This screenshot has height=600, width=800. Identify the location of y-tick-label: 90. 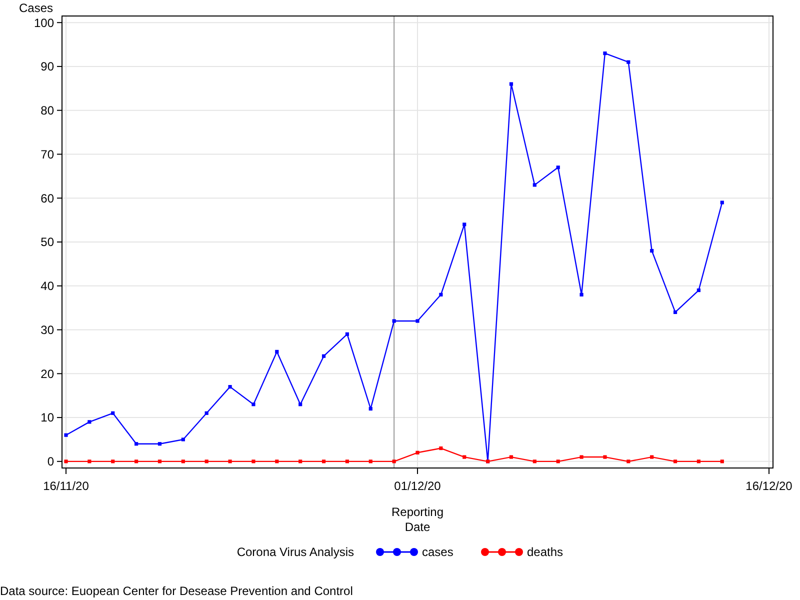
(47, 67).